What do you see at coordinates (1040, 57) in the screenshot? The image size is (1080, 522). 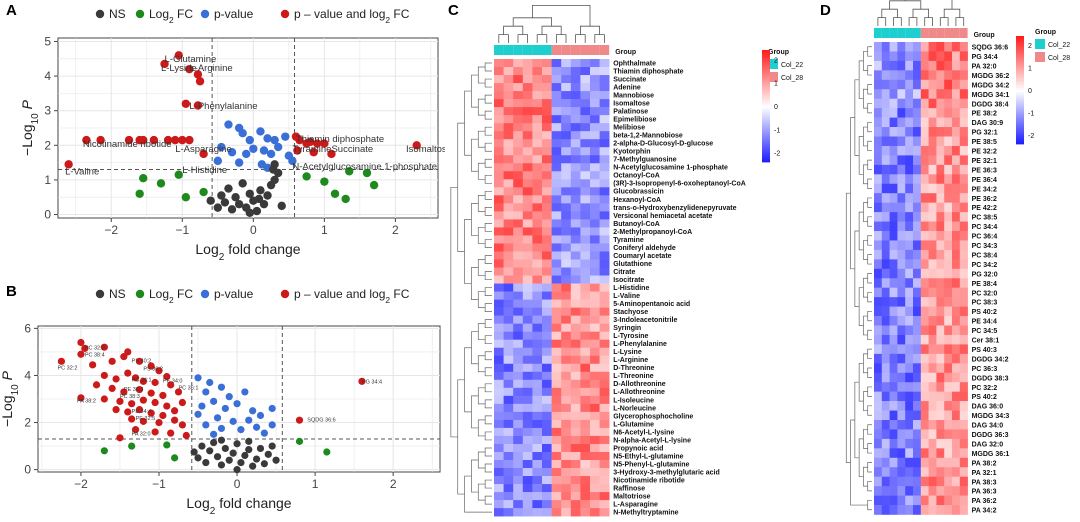 I see `legend-swatch` at bounding box center [1040, 57].